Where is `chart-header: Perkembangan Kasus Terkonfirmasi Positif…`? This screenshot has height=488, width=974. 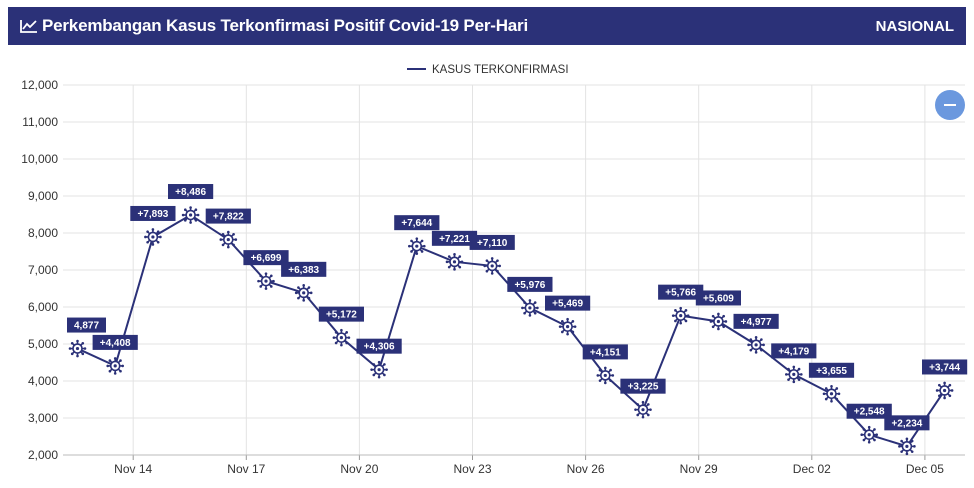
chart-header: Perkembangan Kasus Terkonfirmasi Positif… is located at coordinates (487, 26).